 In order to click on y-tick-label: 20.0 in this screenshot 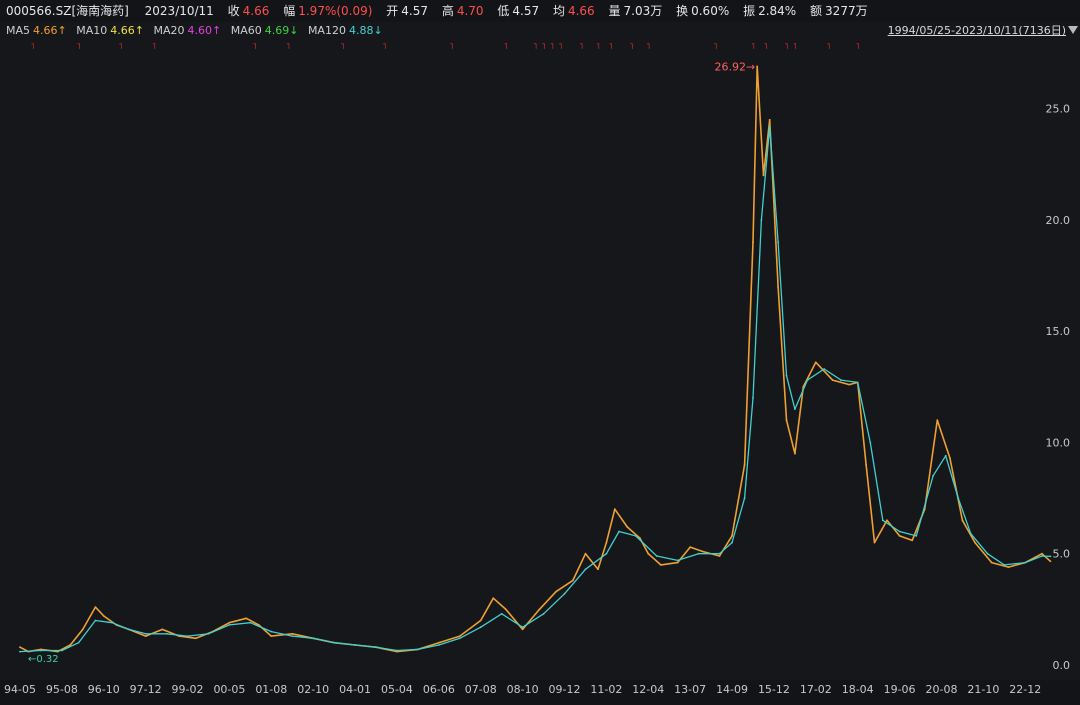, I will do `click(1058, 220)`.